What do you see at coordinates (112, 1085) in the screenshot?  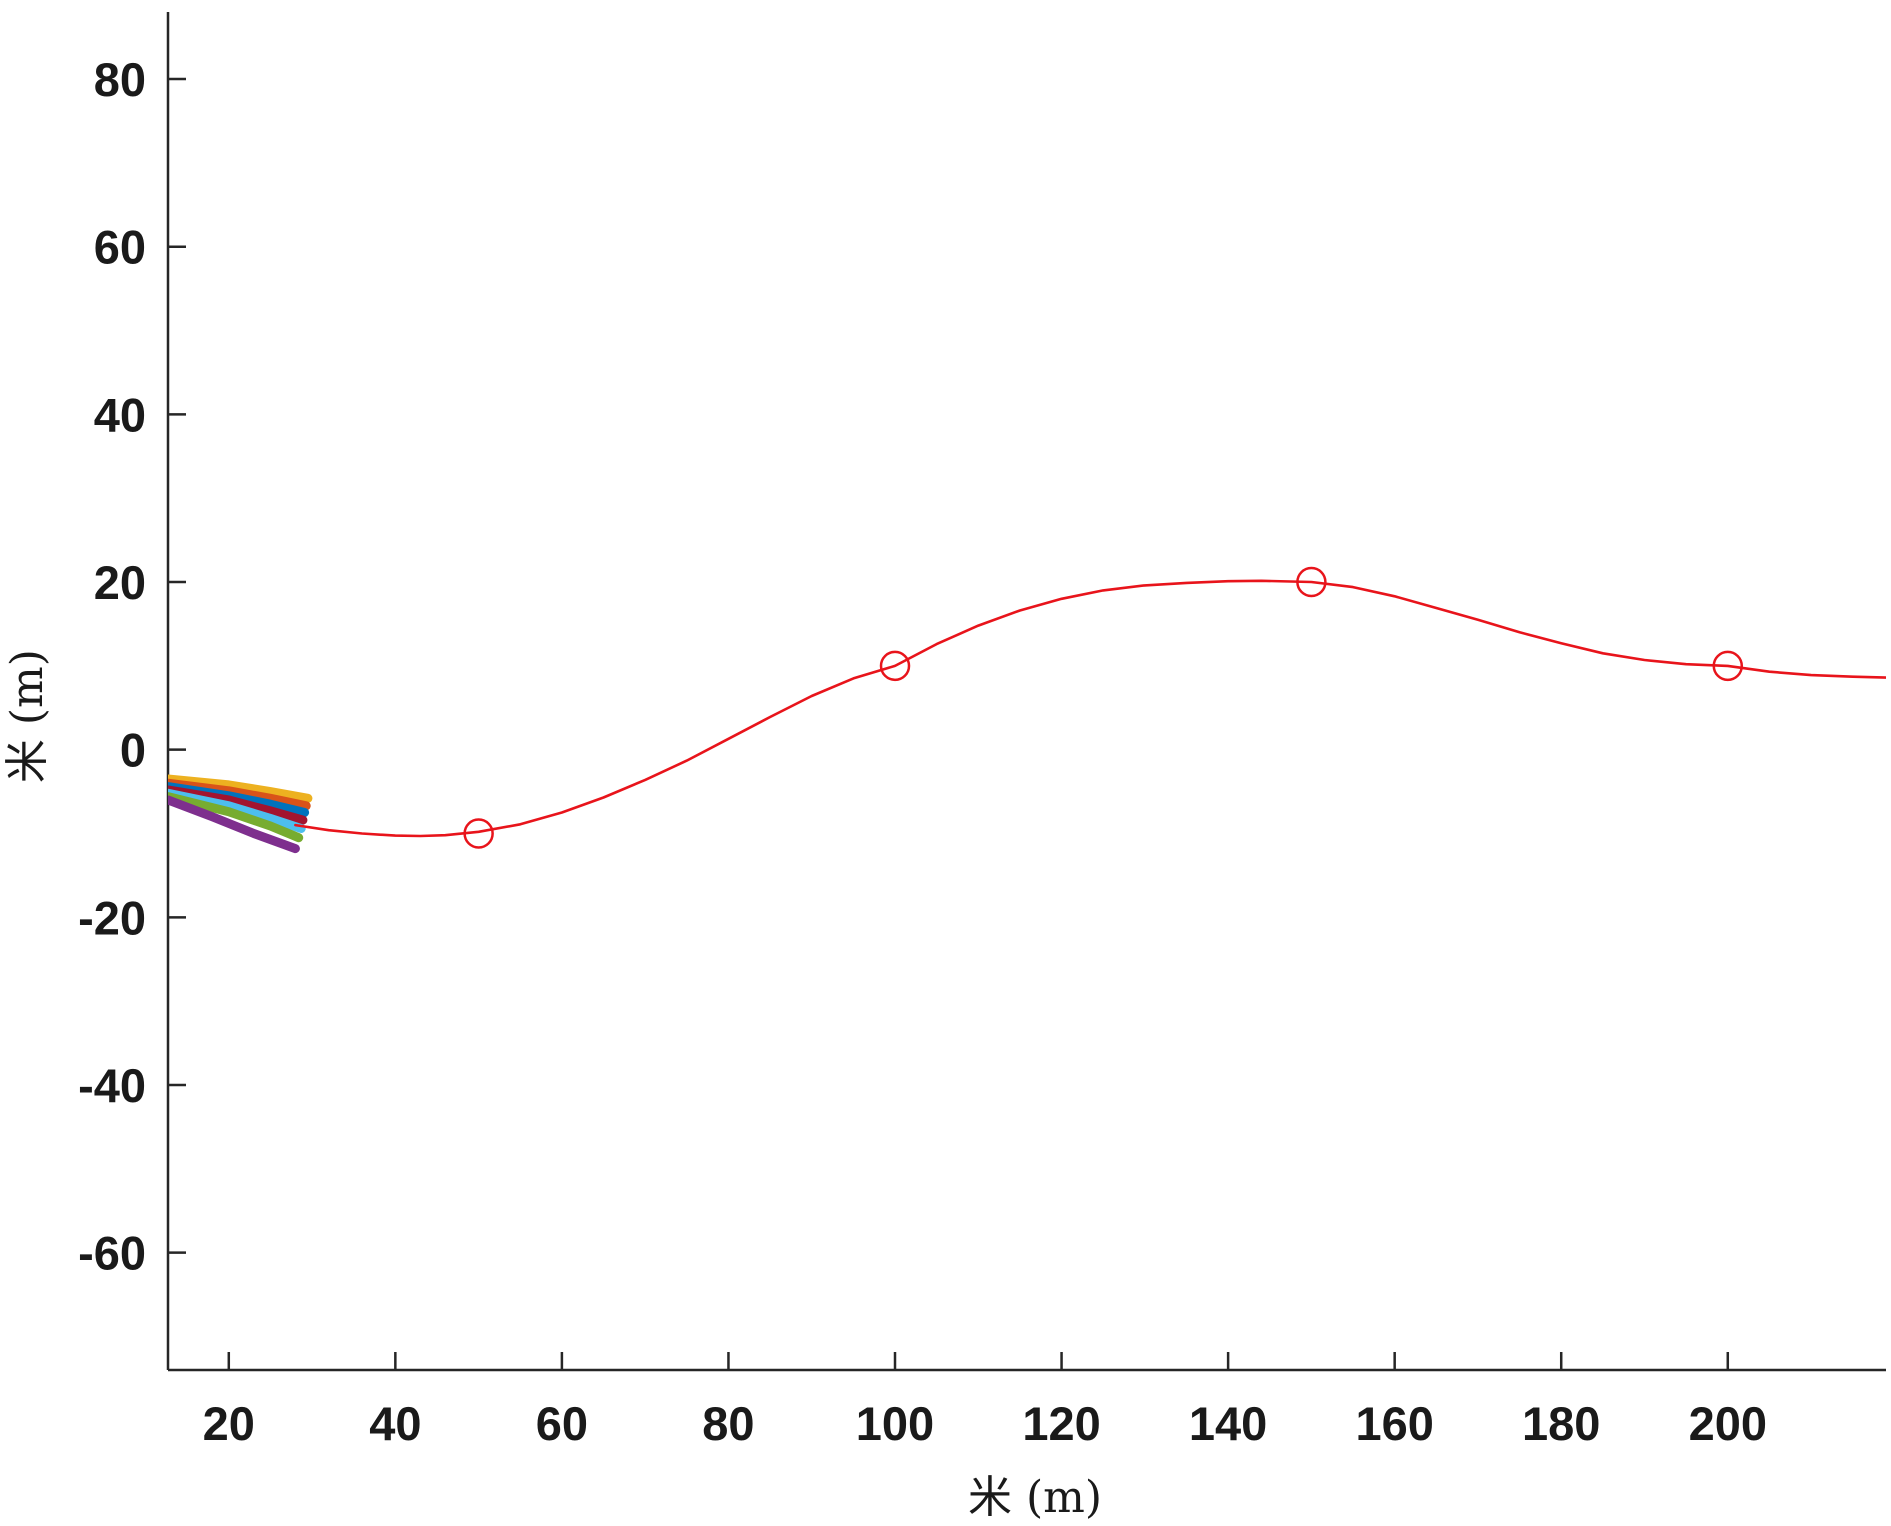 I see `y-tick-label: -40` at bounding box center [112, 1085].